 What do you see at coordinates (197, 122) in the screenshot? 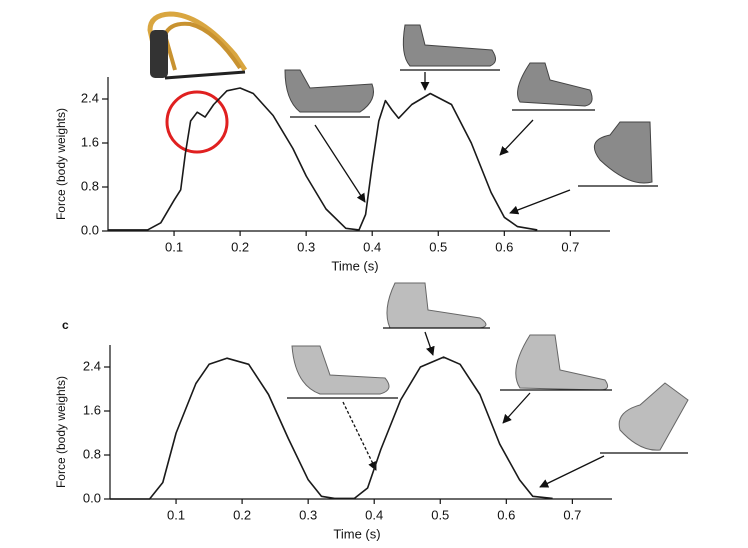
I see `highlight-circle` at bounding box center [197, 122].